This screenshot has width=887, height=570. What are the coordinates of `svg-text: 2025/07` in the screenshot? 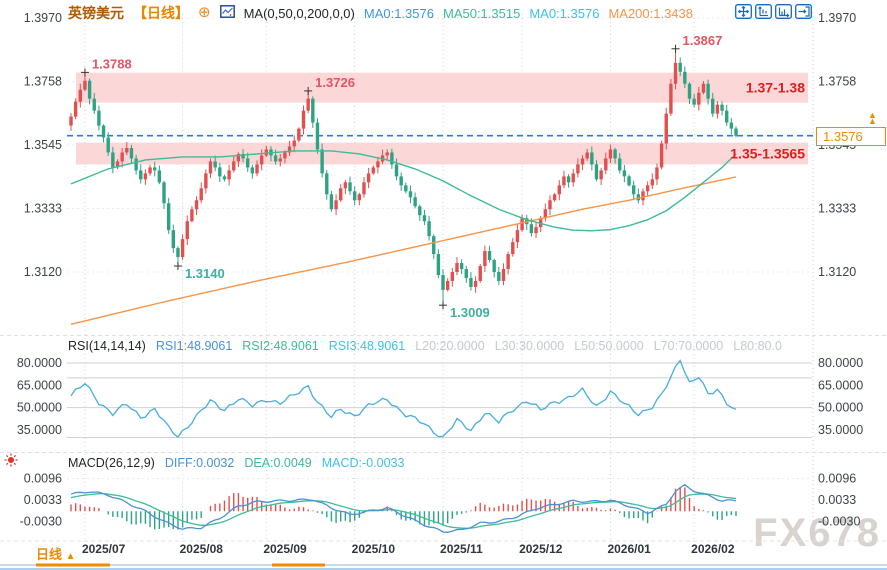 It's located at (104, 549).